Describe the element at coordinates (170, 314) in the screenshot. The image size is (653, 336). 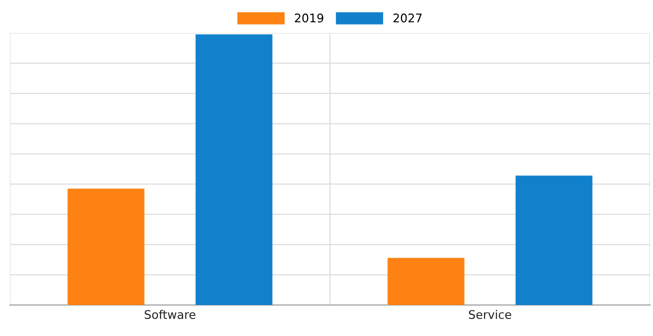
I see `x-tick-label: Software` at that location.